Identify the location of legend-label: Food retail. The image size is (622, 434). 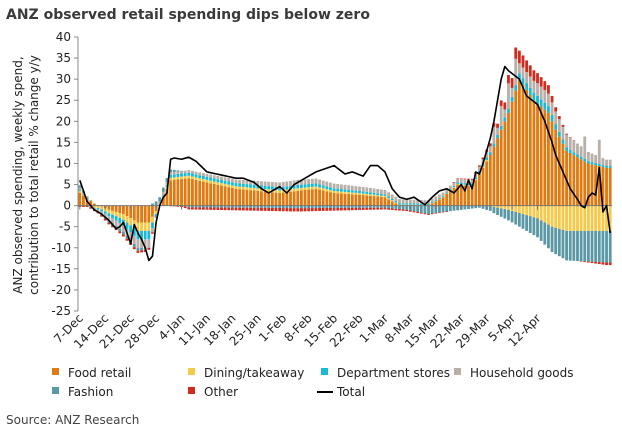
(99, 373).